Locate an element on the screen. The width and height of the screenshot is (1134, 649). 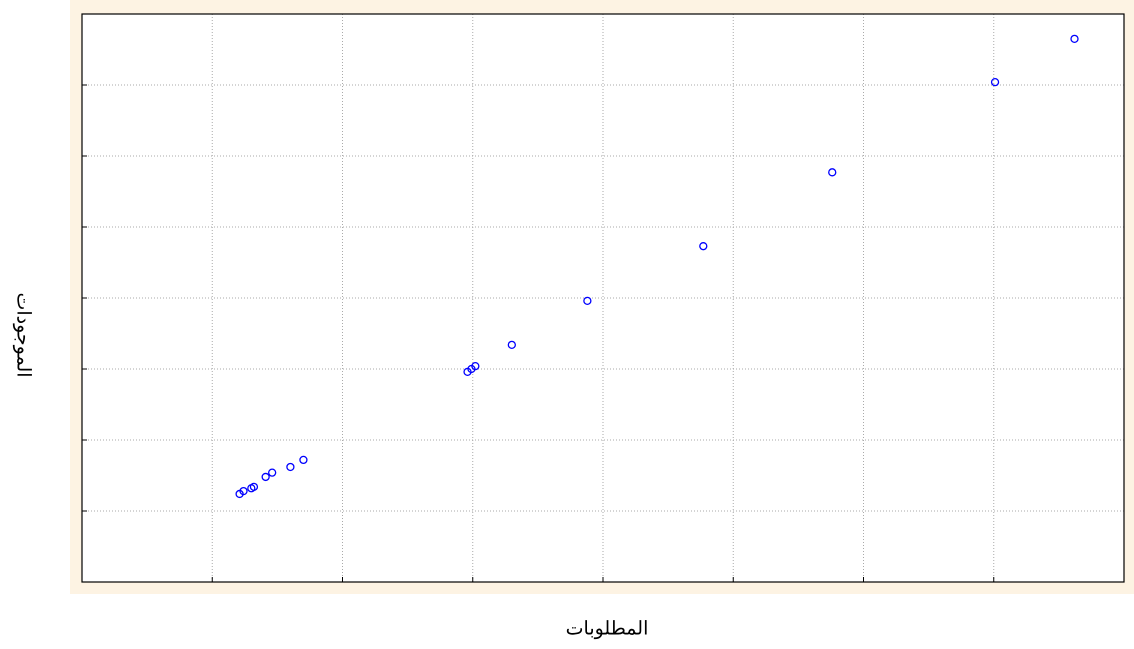
x-axis-label: المطلوبات is located at coordinates (607, 628).